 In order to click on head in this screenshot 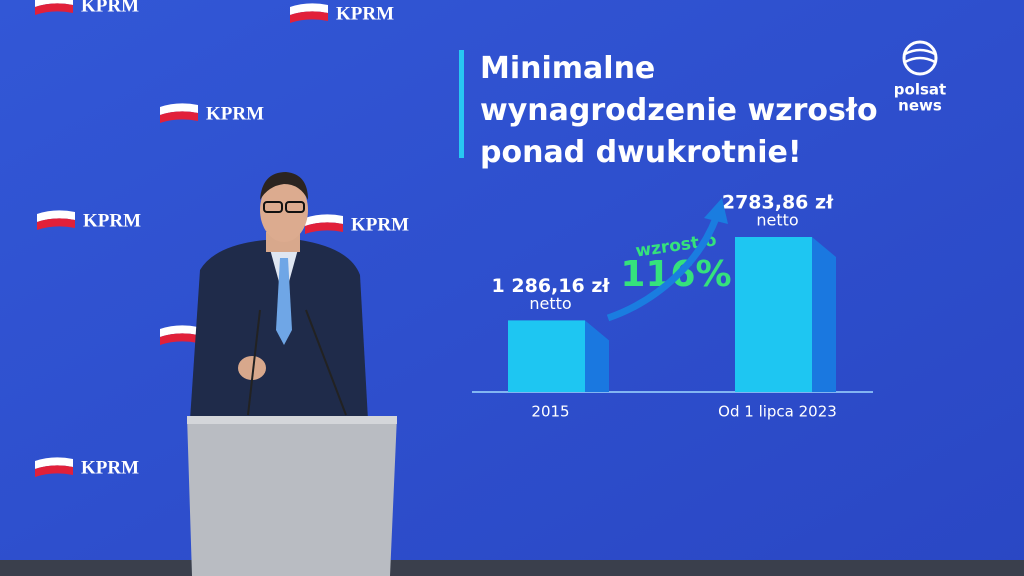, I will do `click(284, 210)`.